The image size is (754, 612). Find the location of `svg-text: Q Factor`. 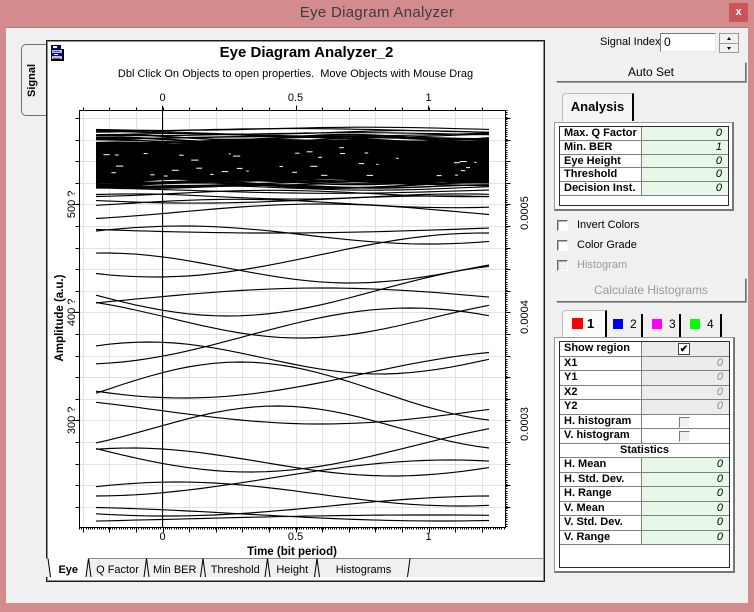

svg-text: Q Factor is located at coordinates (117, 570).